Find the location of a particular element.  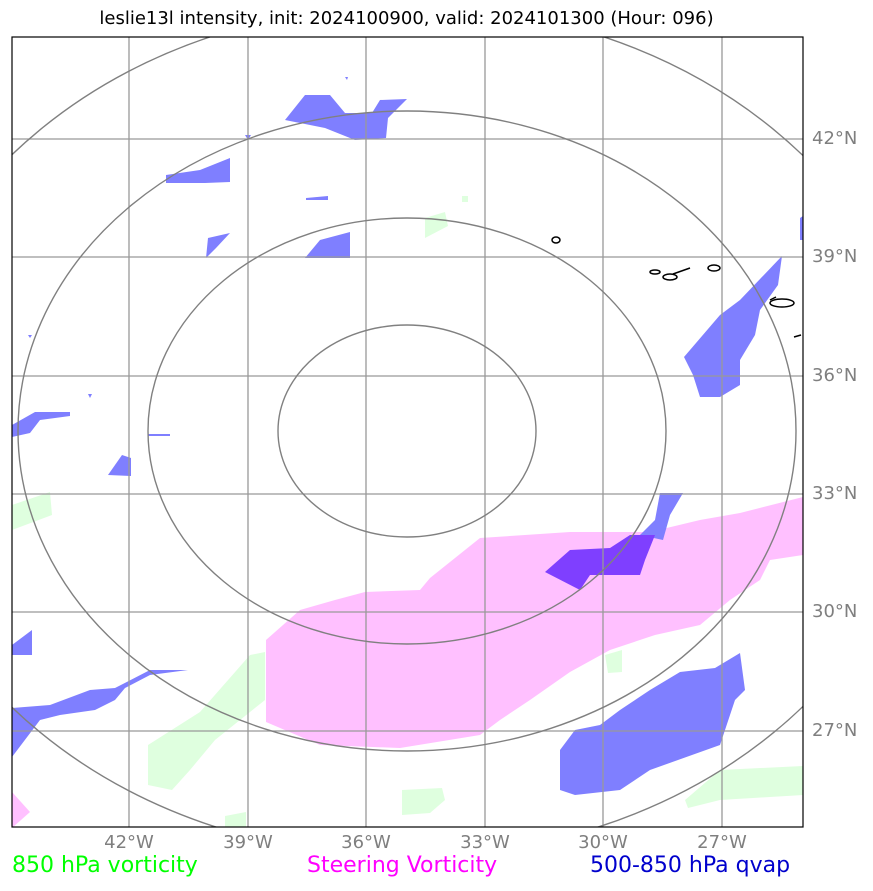

overlap-region is located at coordinates (600, 562).